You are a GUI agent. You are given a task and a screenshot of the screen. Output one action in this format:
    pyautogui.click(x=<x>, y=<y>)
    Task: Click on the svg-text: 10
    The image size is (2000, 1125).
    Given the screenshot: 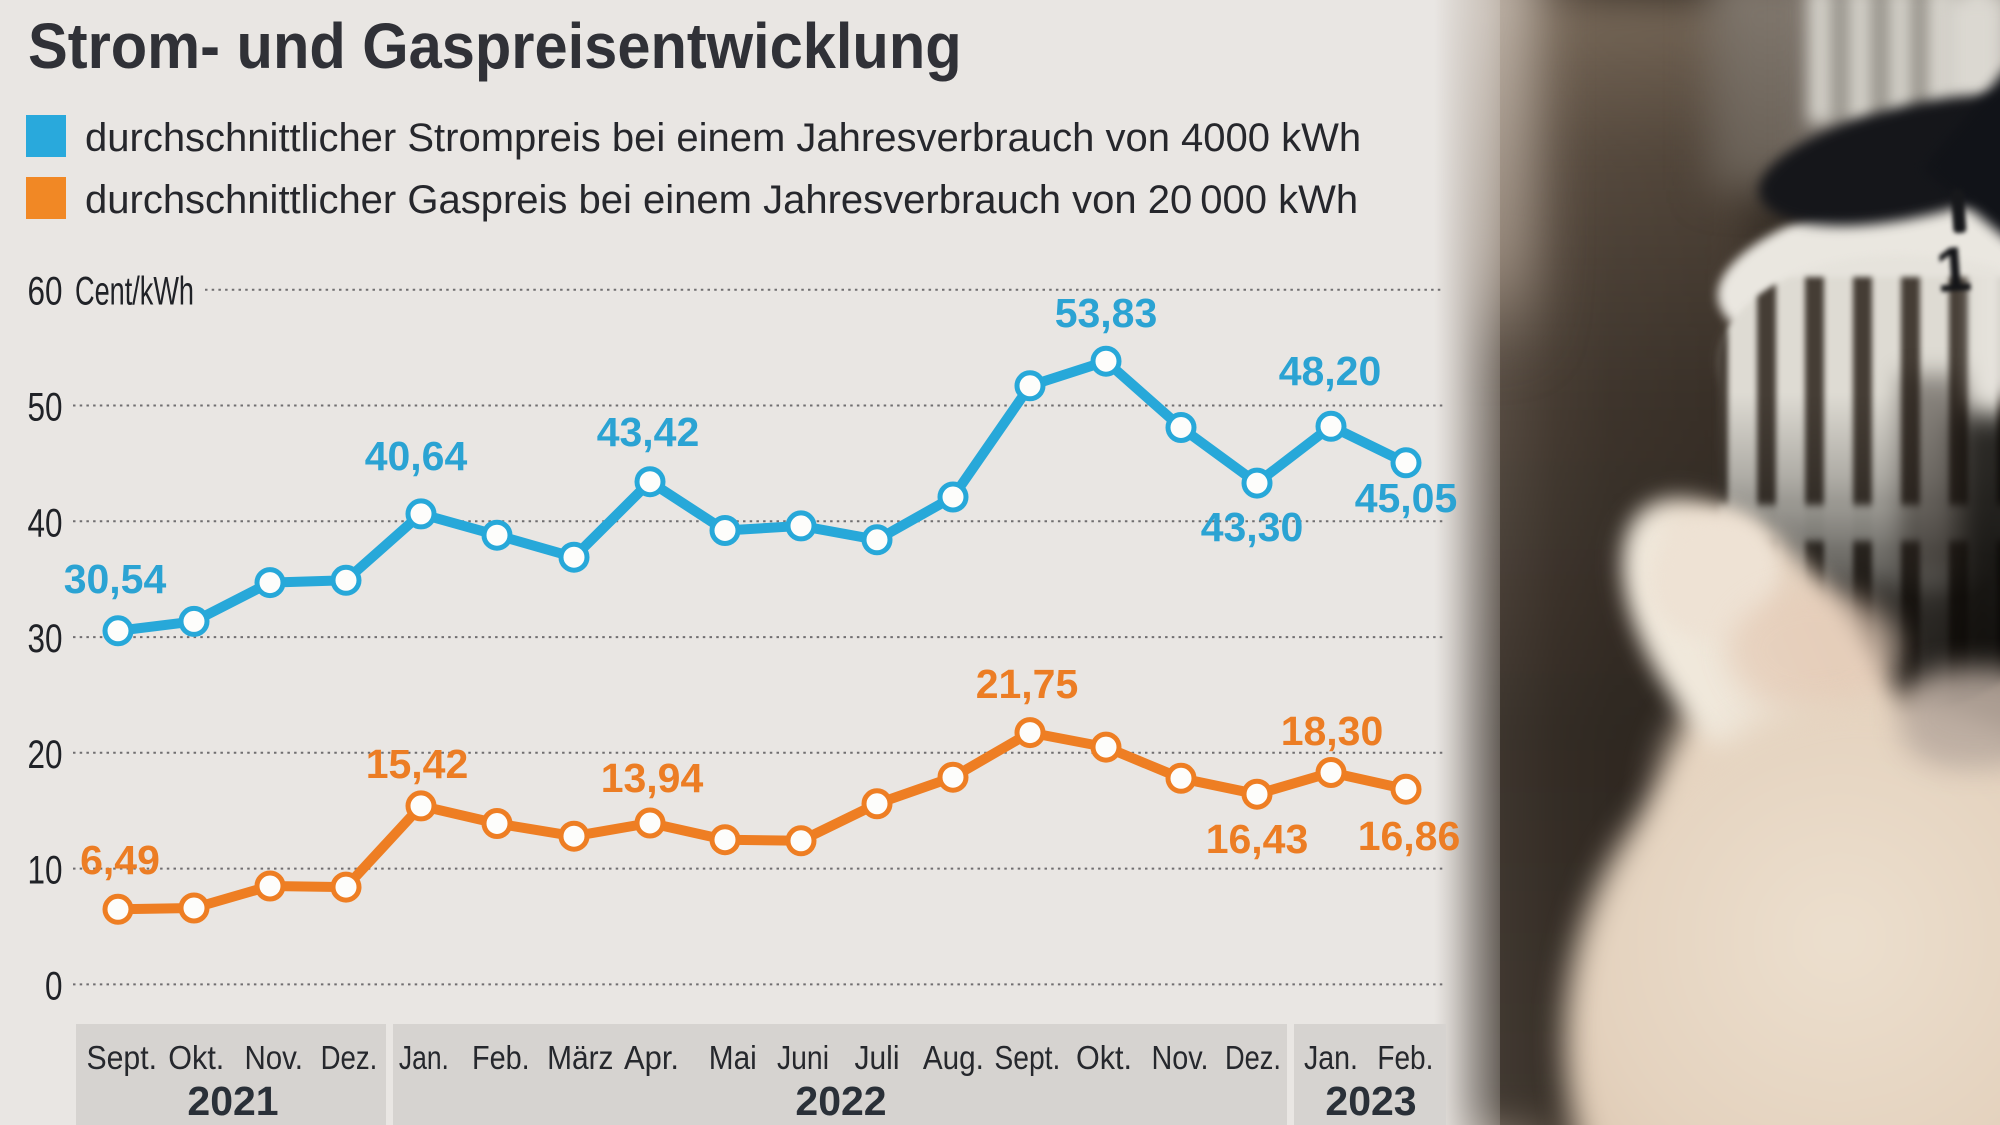 What is the action you would take?
    pyautogui.click(x=45, y=871)
    